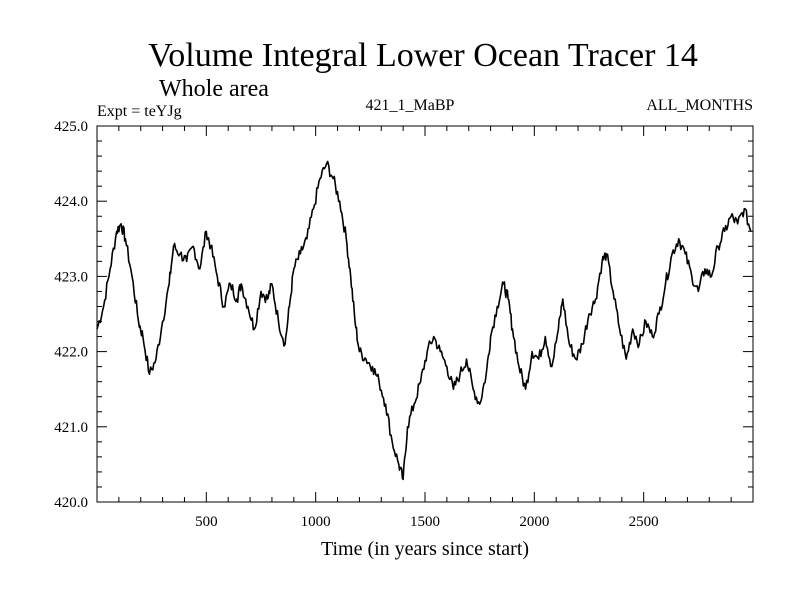 The height and width of the screenshot is (600, 800). I want to click on months-label: ALL_MONTHS, so click(699, 105).